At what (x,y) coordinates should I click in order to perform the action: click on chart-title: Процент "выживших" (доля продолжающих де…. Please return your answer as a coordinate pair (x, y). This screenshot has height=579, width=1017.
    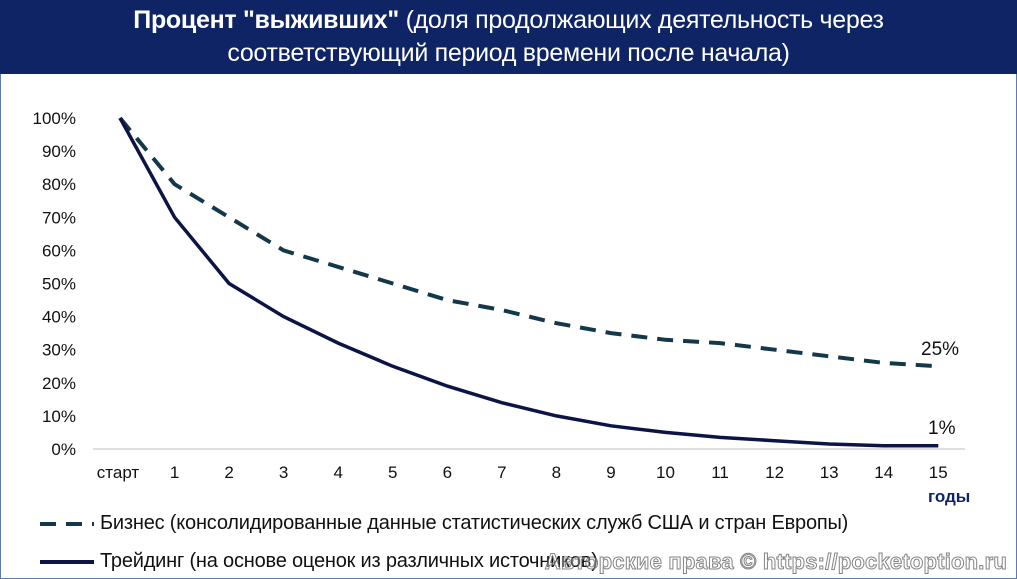
    Looking at the image, I should click on (508, 37).